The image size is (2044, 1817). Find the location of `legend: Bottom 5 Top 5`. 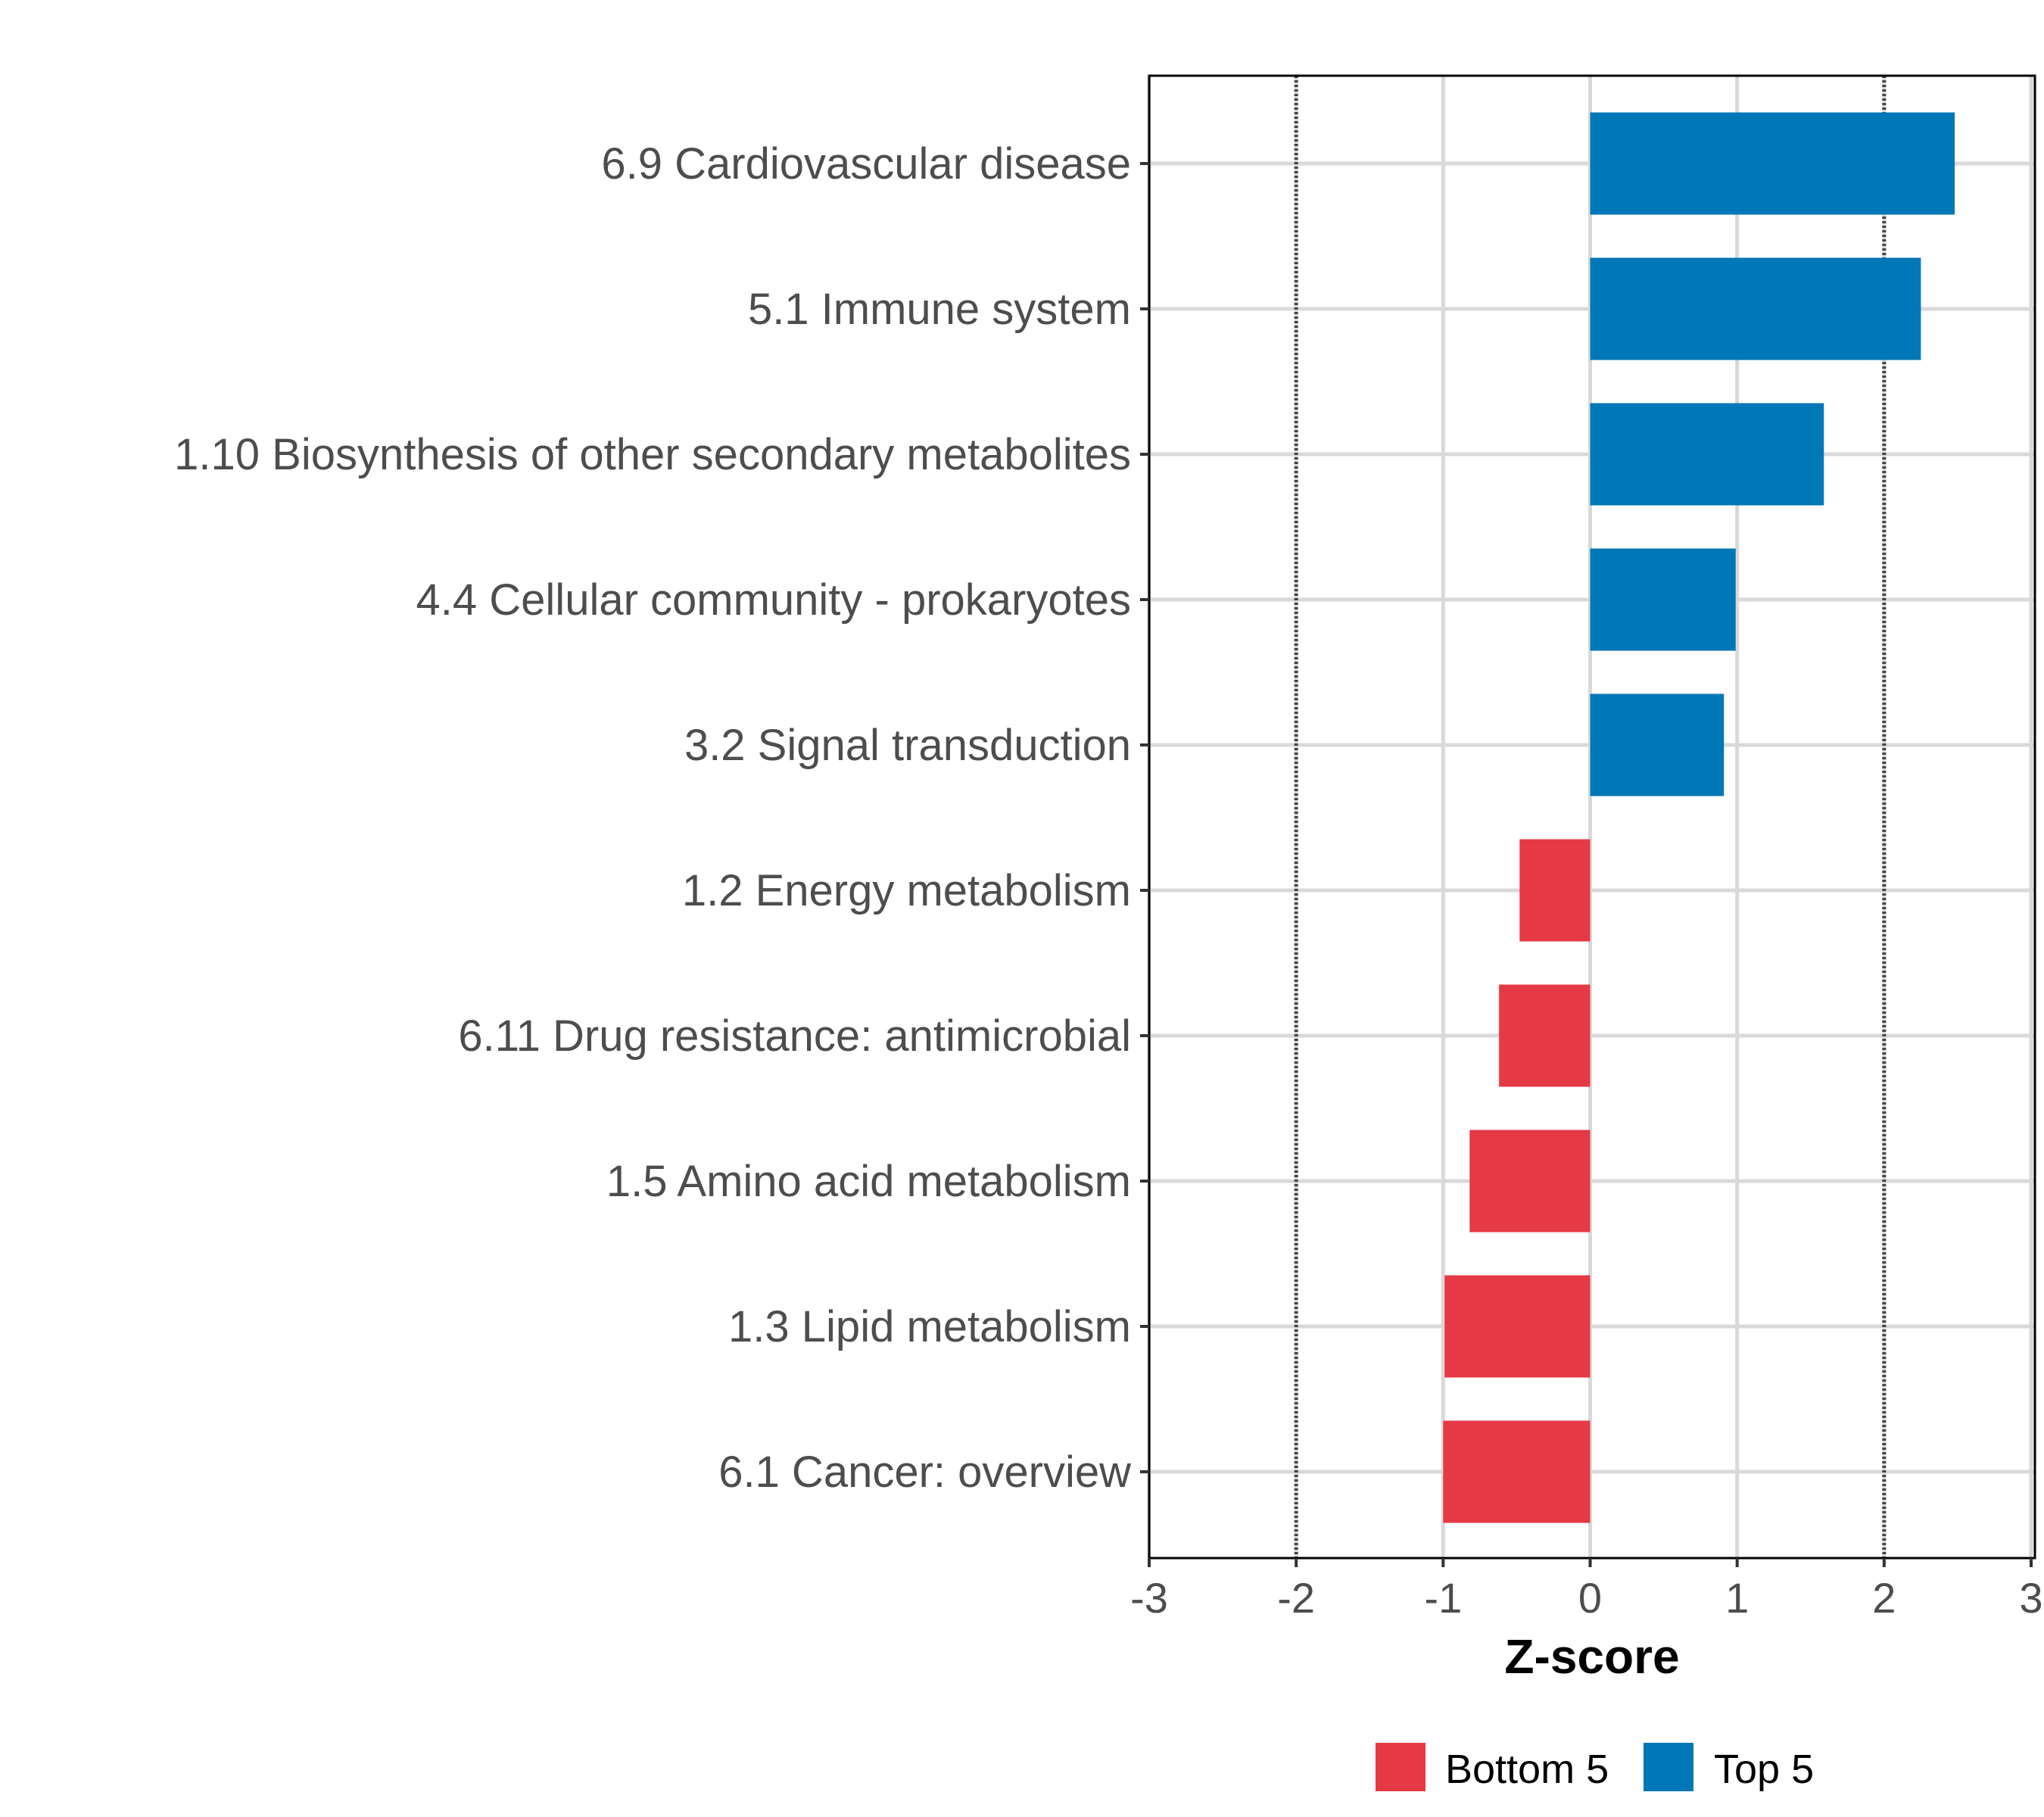

legend: Bottom 5 Top 5 is located at coordinates (1595, 1767).